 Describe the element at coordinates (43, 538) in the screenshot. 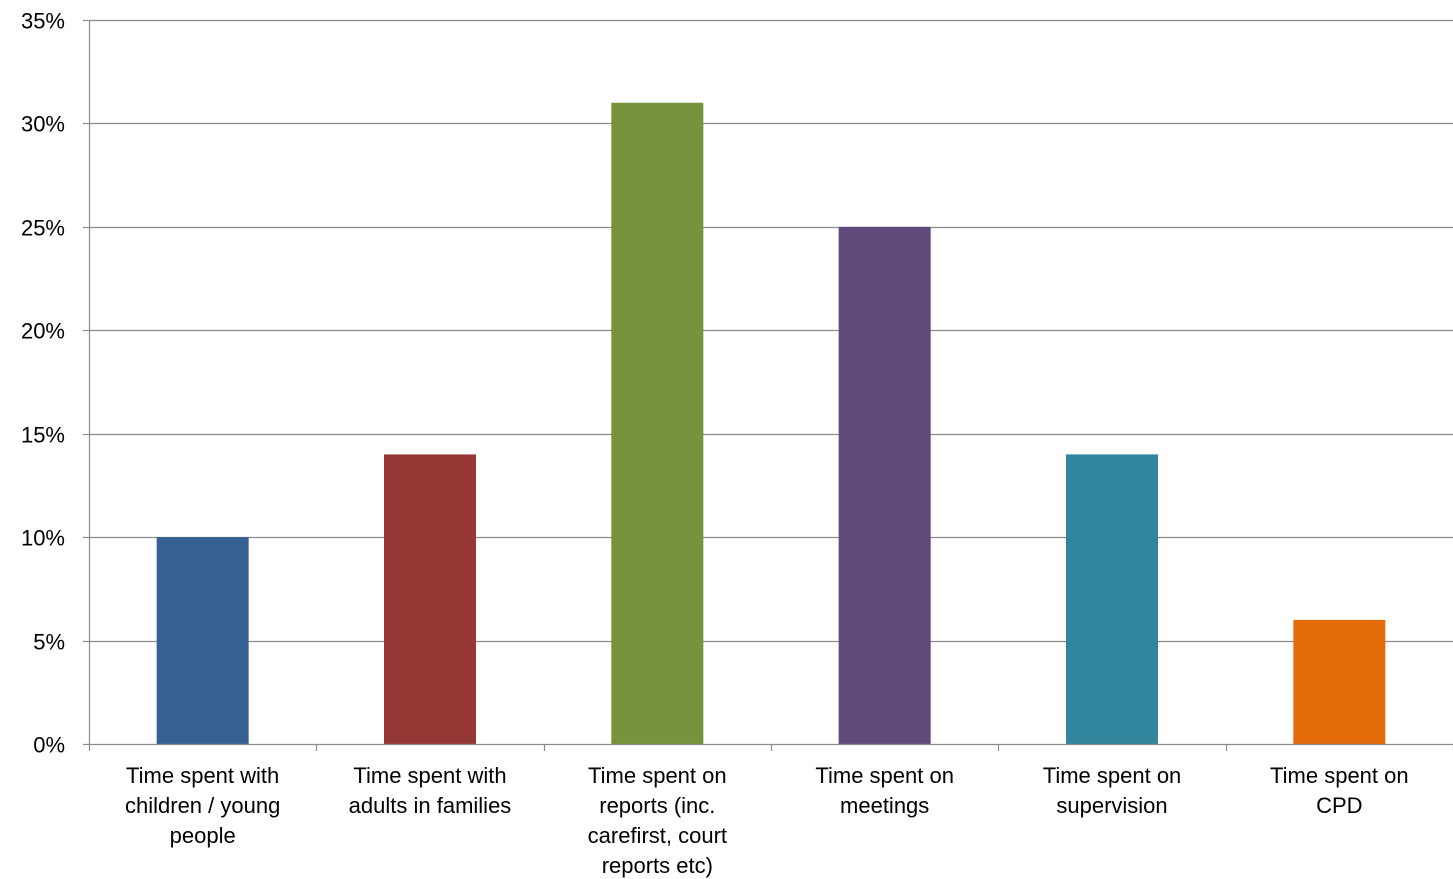

I see `y-tick-label: 10%` at that location.